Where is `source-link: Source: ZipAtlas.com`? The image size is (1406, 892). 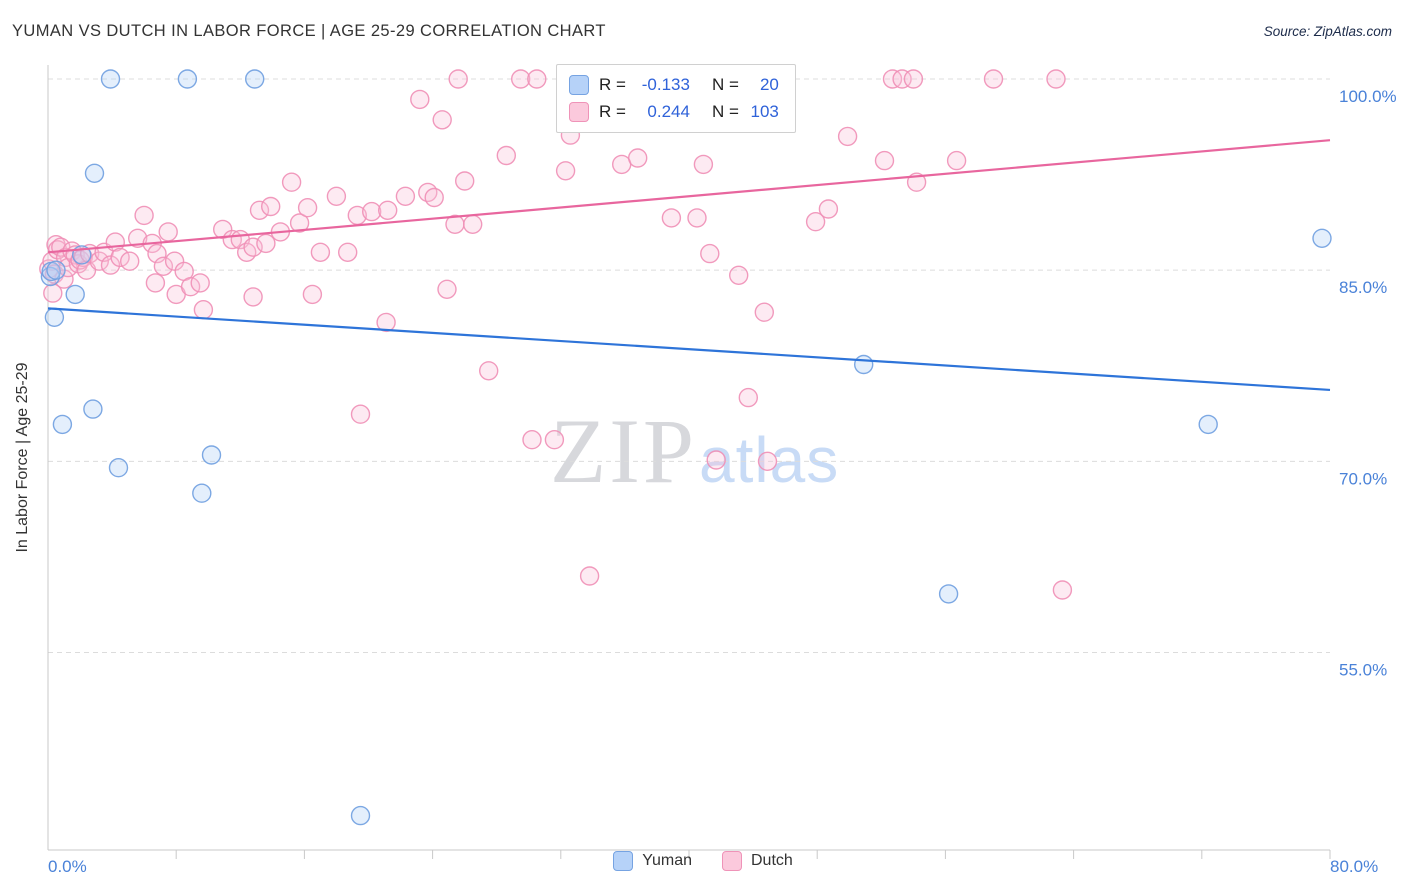
source-link: Source: ZipAtlas.com is located at coordinates (1327, 31).